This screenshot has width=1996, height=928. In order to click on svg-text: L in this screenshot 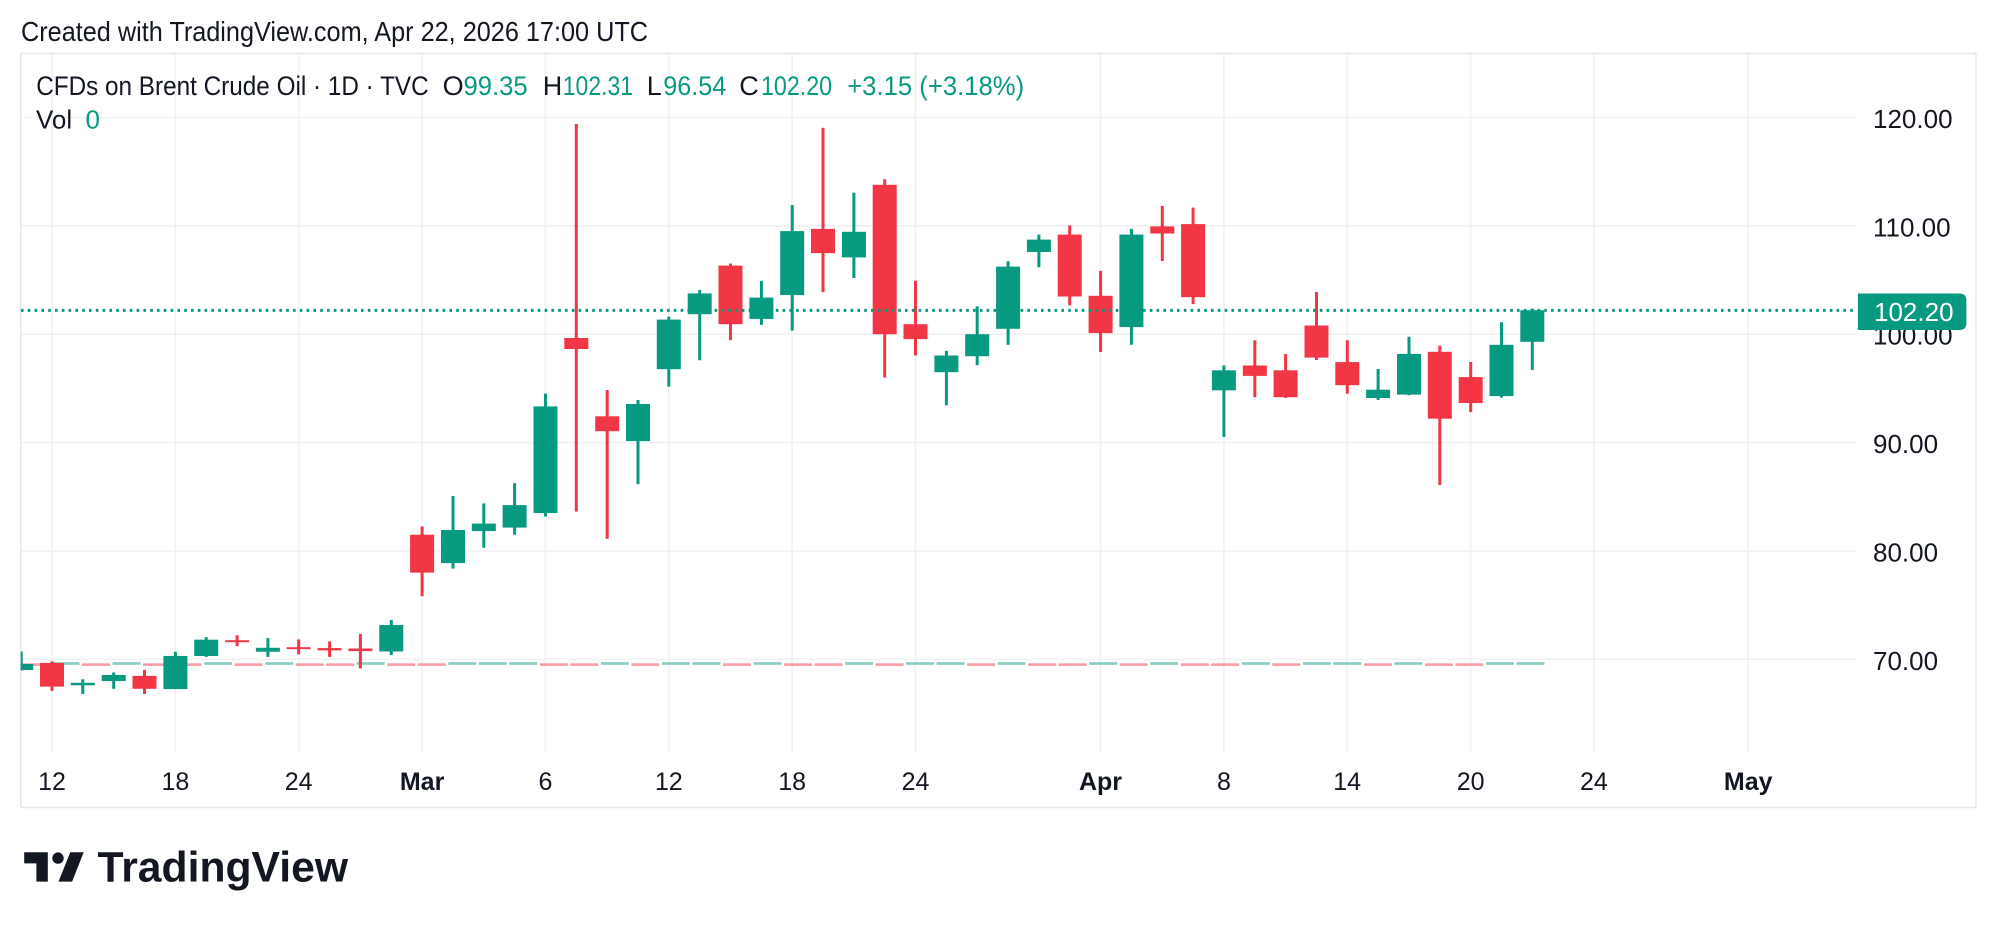, I will do `click(654, 86)`.